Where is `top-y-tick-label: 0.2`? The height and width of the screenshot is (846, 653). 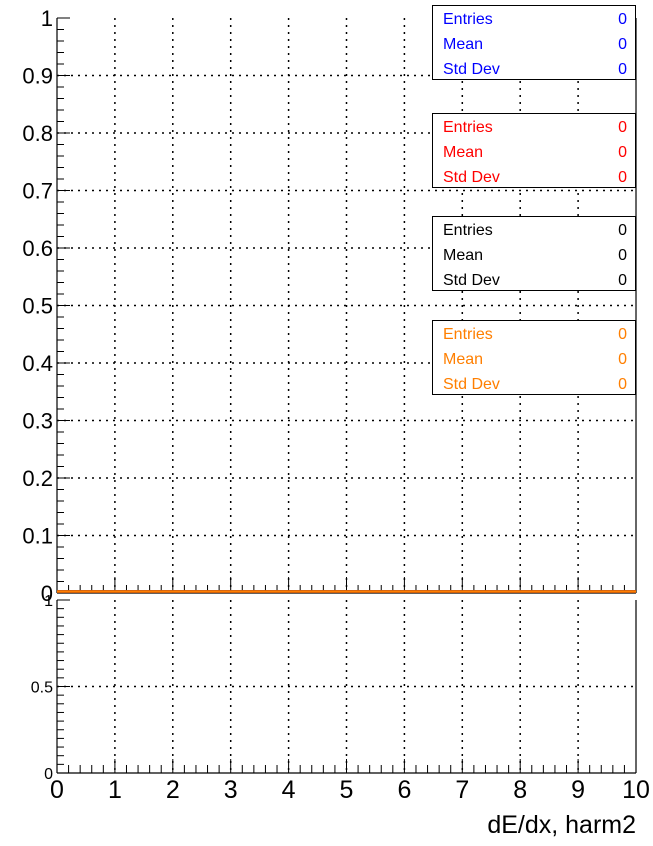
top-y-tick-label: 0.2 is located at coordinates (37, 478).